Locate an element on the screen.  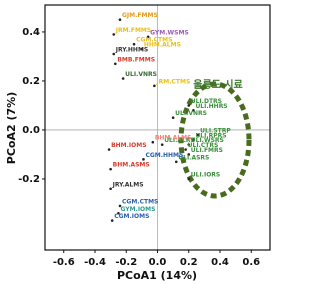
y-tick-label: -0.2 is located at coordinates (29, 179).